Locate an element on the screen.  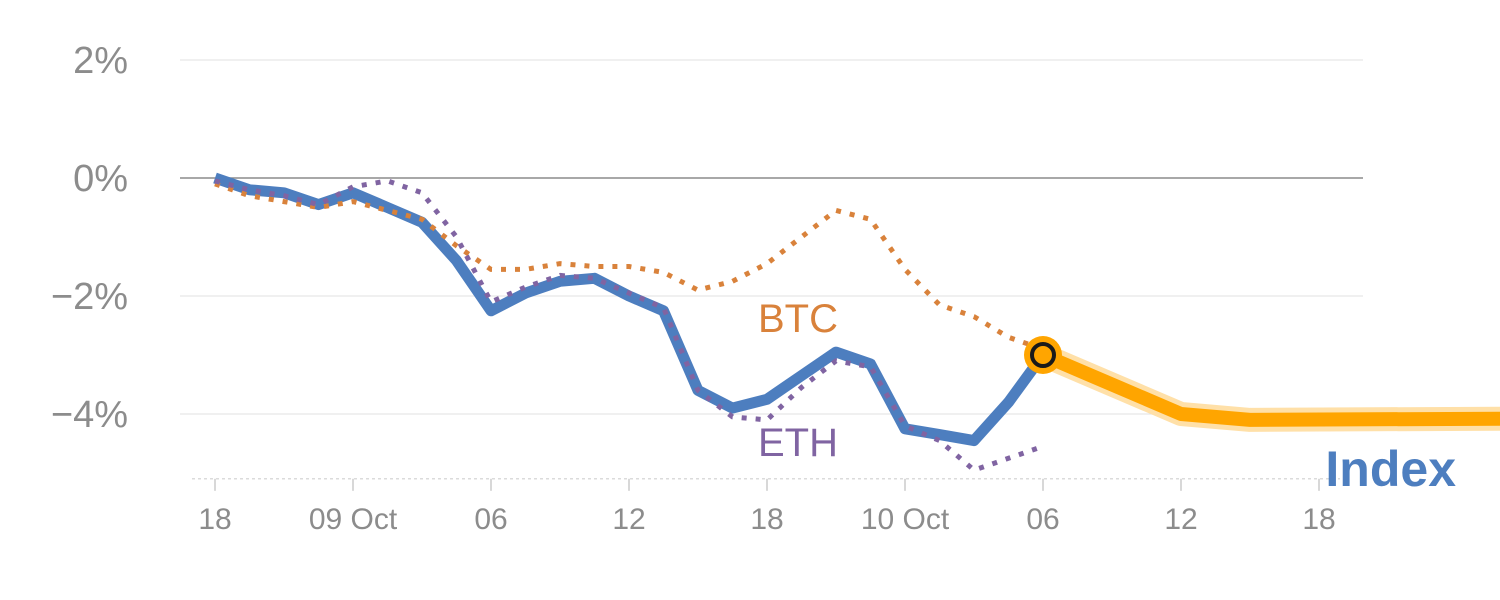
x-tick-label-3: 12 is located at coordinates (628, 519).